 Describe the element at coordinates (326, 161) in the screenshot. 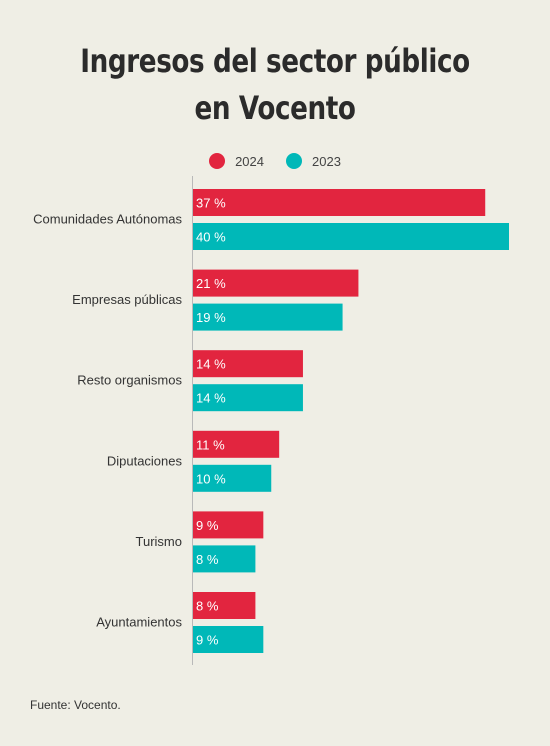

I see `legend-label-2023: 2023` at that location.